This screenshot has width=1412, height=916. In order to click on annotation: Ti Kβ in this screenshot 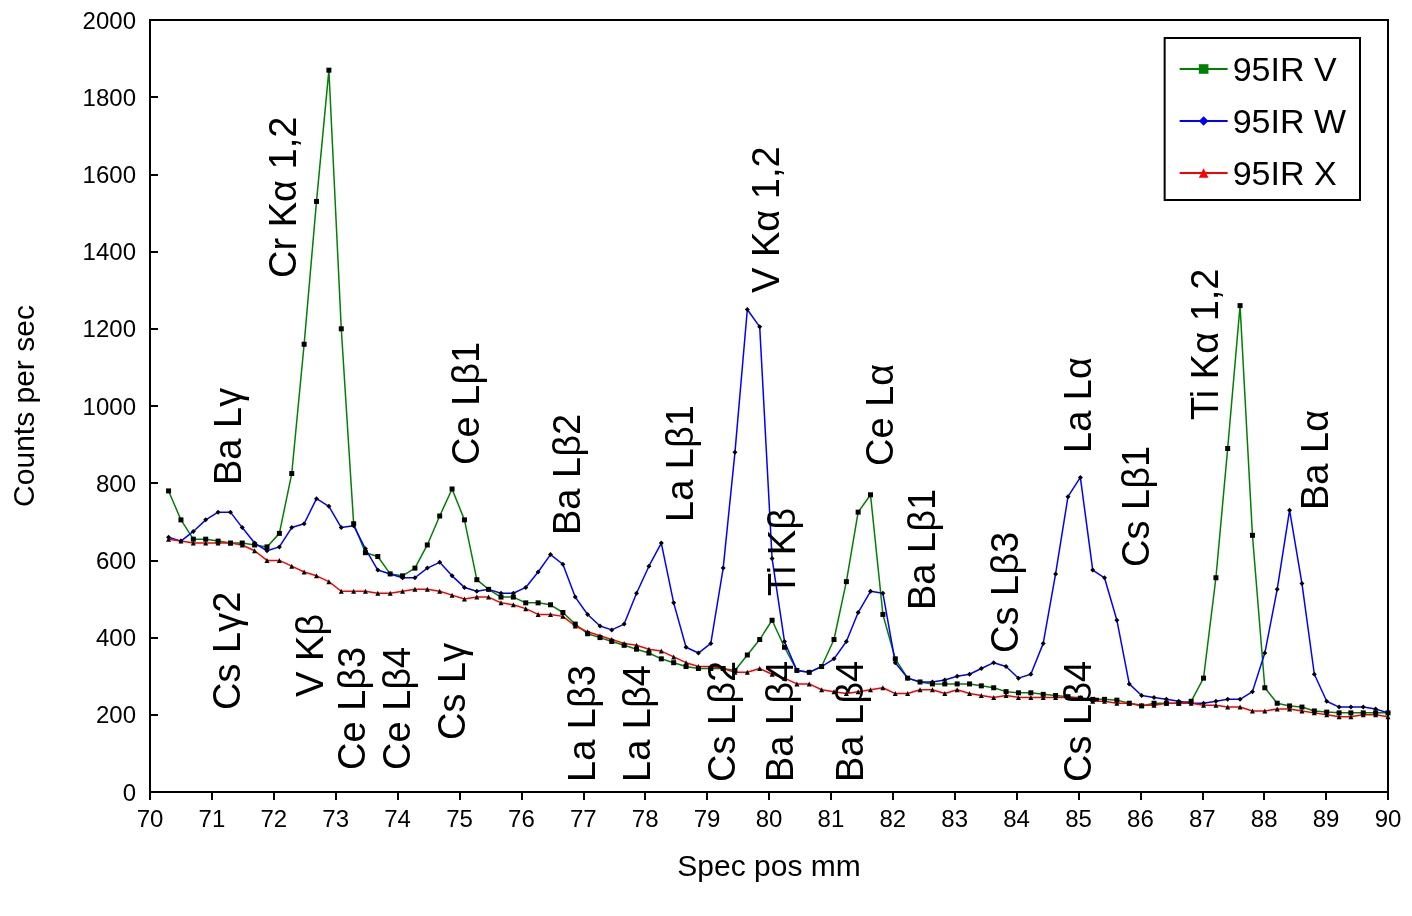, I will do `click(782, 551)`.